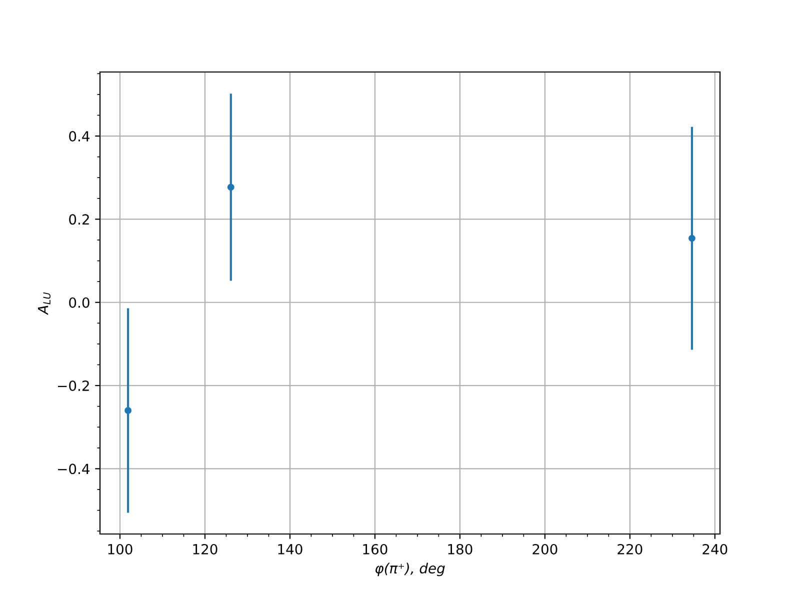 Image resolution: width=800 pixels, height=600 pixels. What do you see at coordinates (44, 304) in the screenshot?
I see `y-axis-title: A$_{LU}$` at bounding box center [44, 304].